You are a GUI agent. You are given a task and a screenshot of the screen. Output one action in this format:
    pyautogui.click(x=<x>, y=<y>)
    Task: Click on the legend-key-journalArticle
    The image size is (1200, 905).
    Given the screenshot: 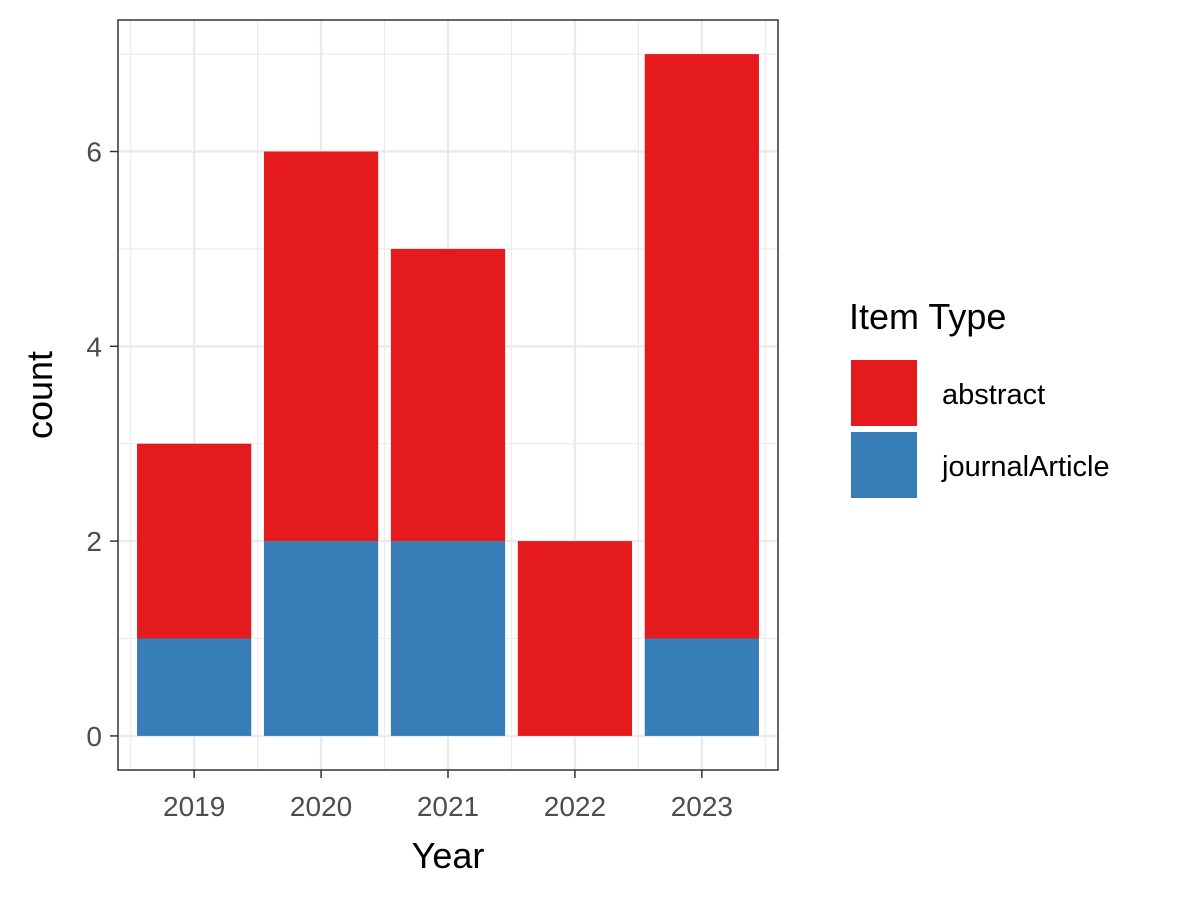 What is the action you would take?
    pyautogui.click(x=884, y=465)
    